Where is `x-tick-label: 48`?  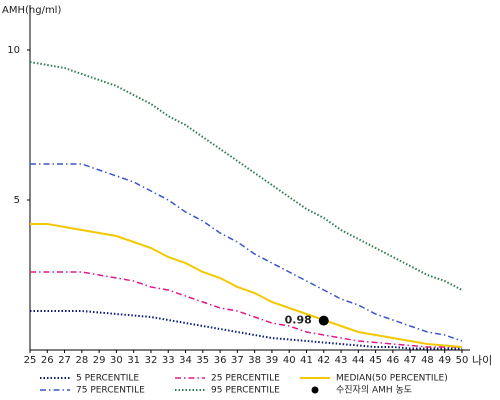
x-tick-label: 48 is located at coordinates (427, 360).